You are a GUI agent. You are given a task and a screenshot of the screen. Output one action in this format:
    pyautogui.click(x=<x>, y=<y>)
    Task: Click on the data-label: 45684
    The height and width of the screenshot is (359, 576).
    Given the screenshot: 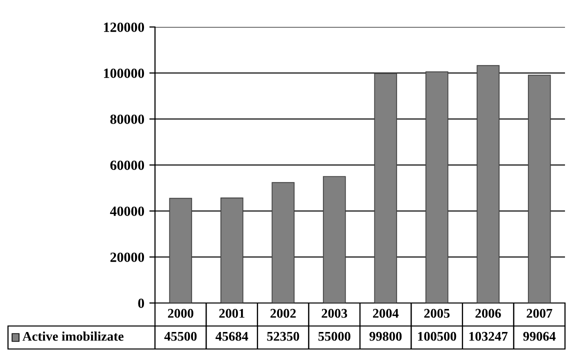 What is the action you would take?
    pyautogui.click(x=232, y=336)
    